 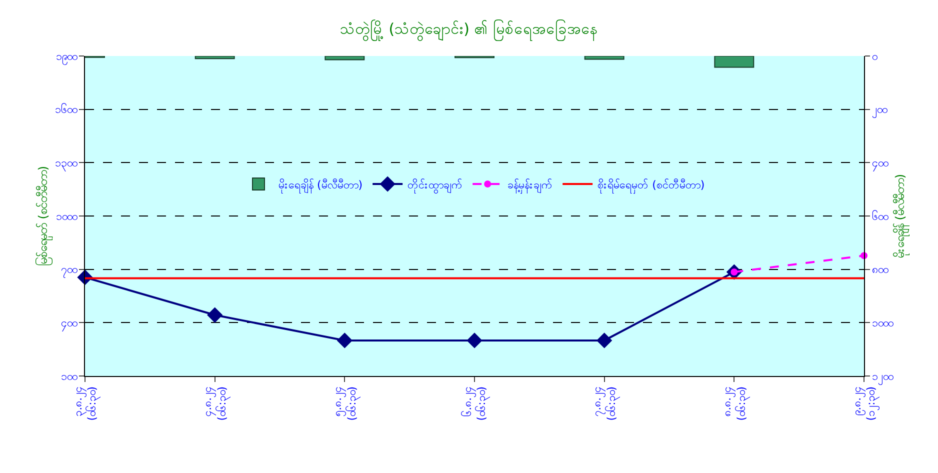 I want to click on y-tick-label: ၁၀၀၀, so click(x=66, y=216).